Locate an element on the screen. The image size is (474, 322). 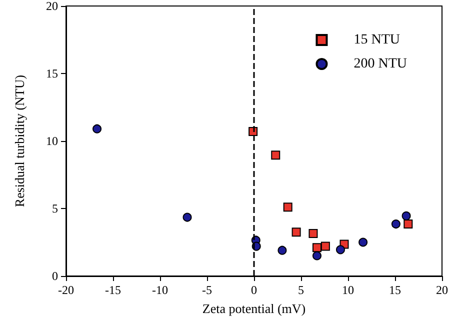
y-axis-title: Residual turbidity (NTU) is located at coordinates (19, 141).